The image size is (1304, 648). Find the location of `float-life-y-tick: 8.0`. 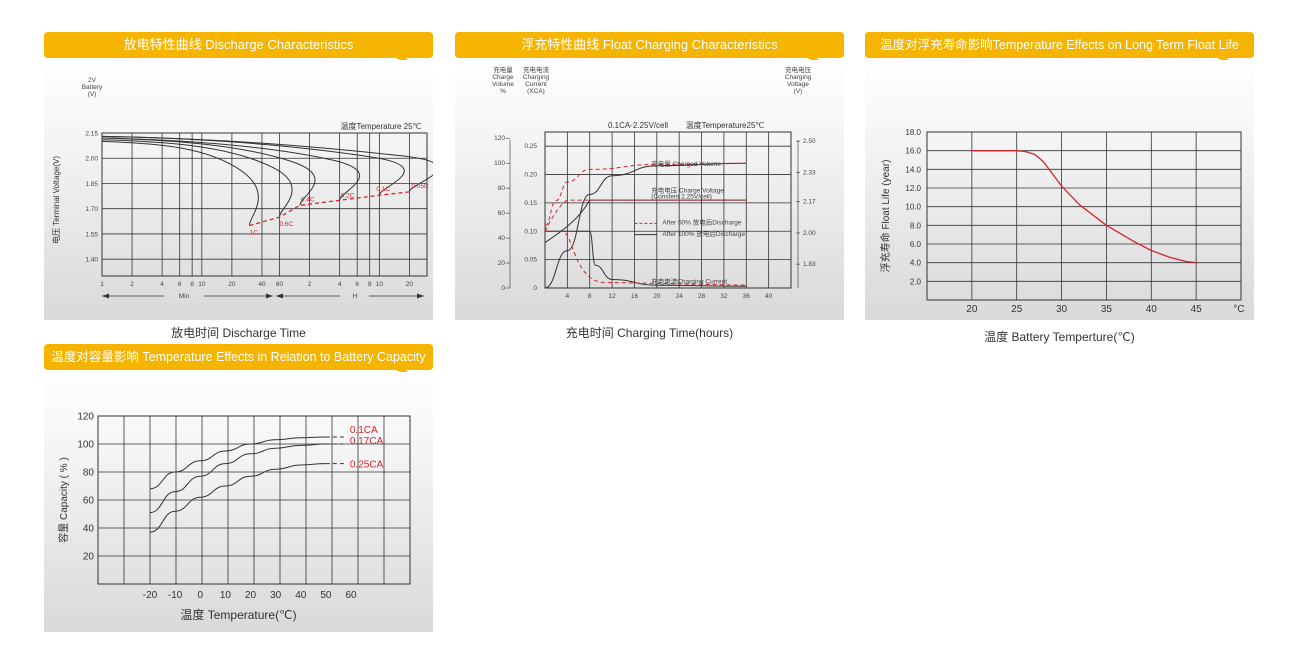

float-life-y-tick: 8.0 is located at coordinates (916, 225).